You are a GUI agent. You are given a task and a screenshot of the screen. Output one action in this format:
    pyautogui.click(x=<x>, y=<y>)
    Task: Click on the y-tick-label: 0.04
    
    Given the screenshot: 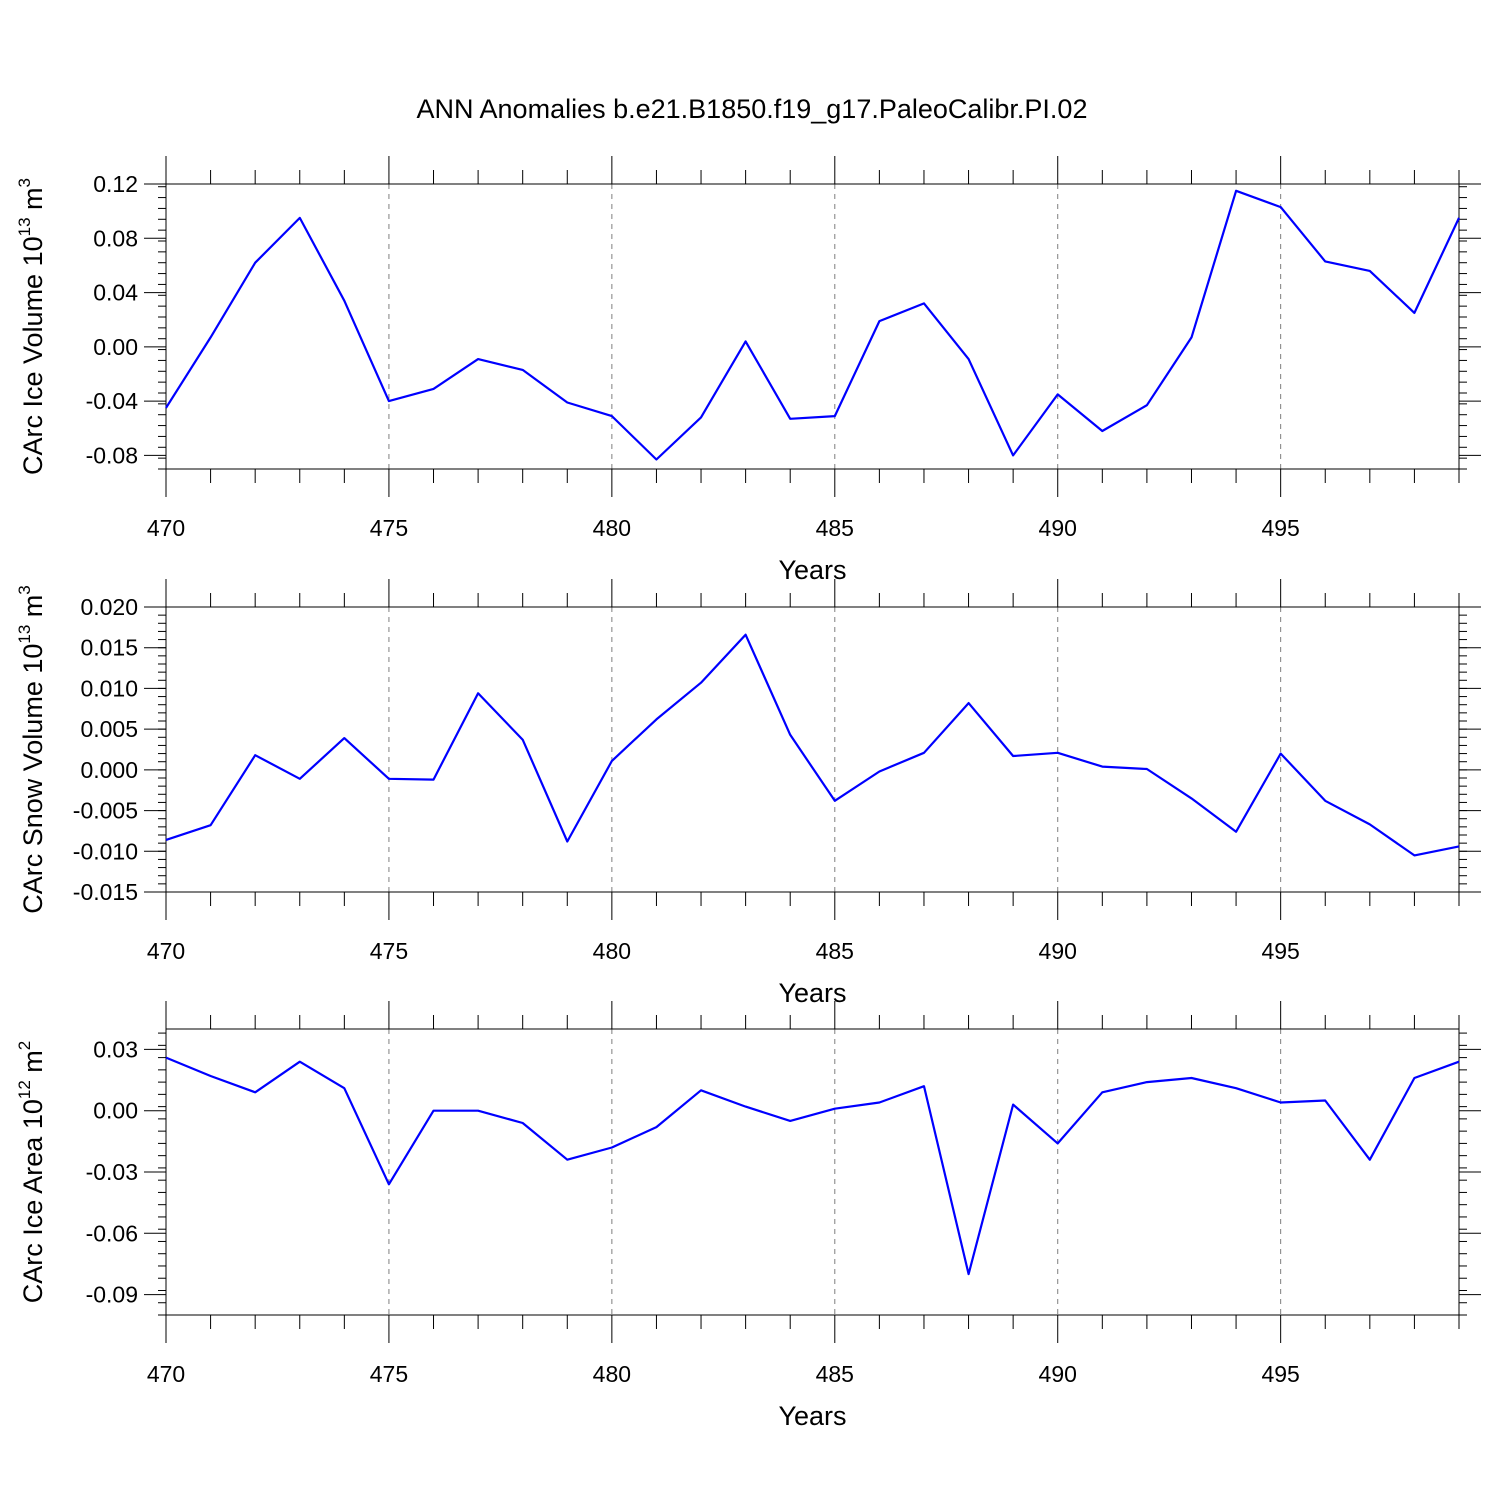 What is the action you would take?
    pyautogui.click(x=115, y=293)
    